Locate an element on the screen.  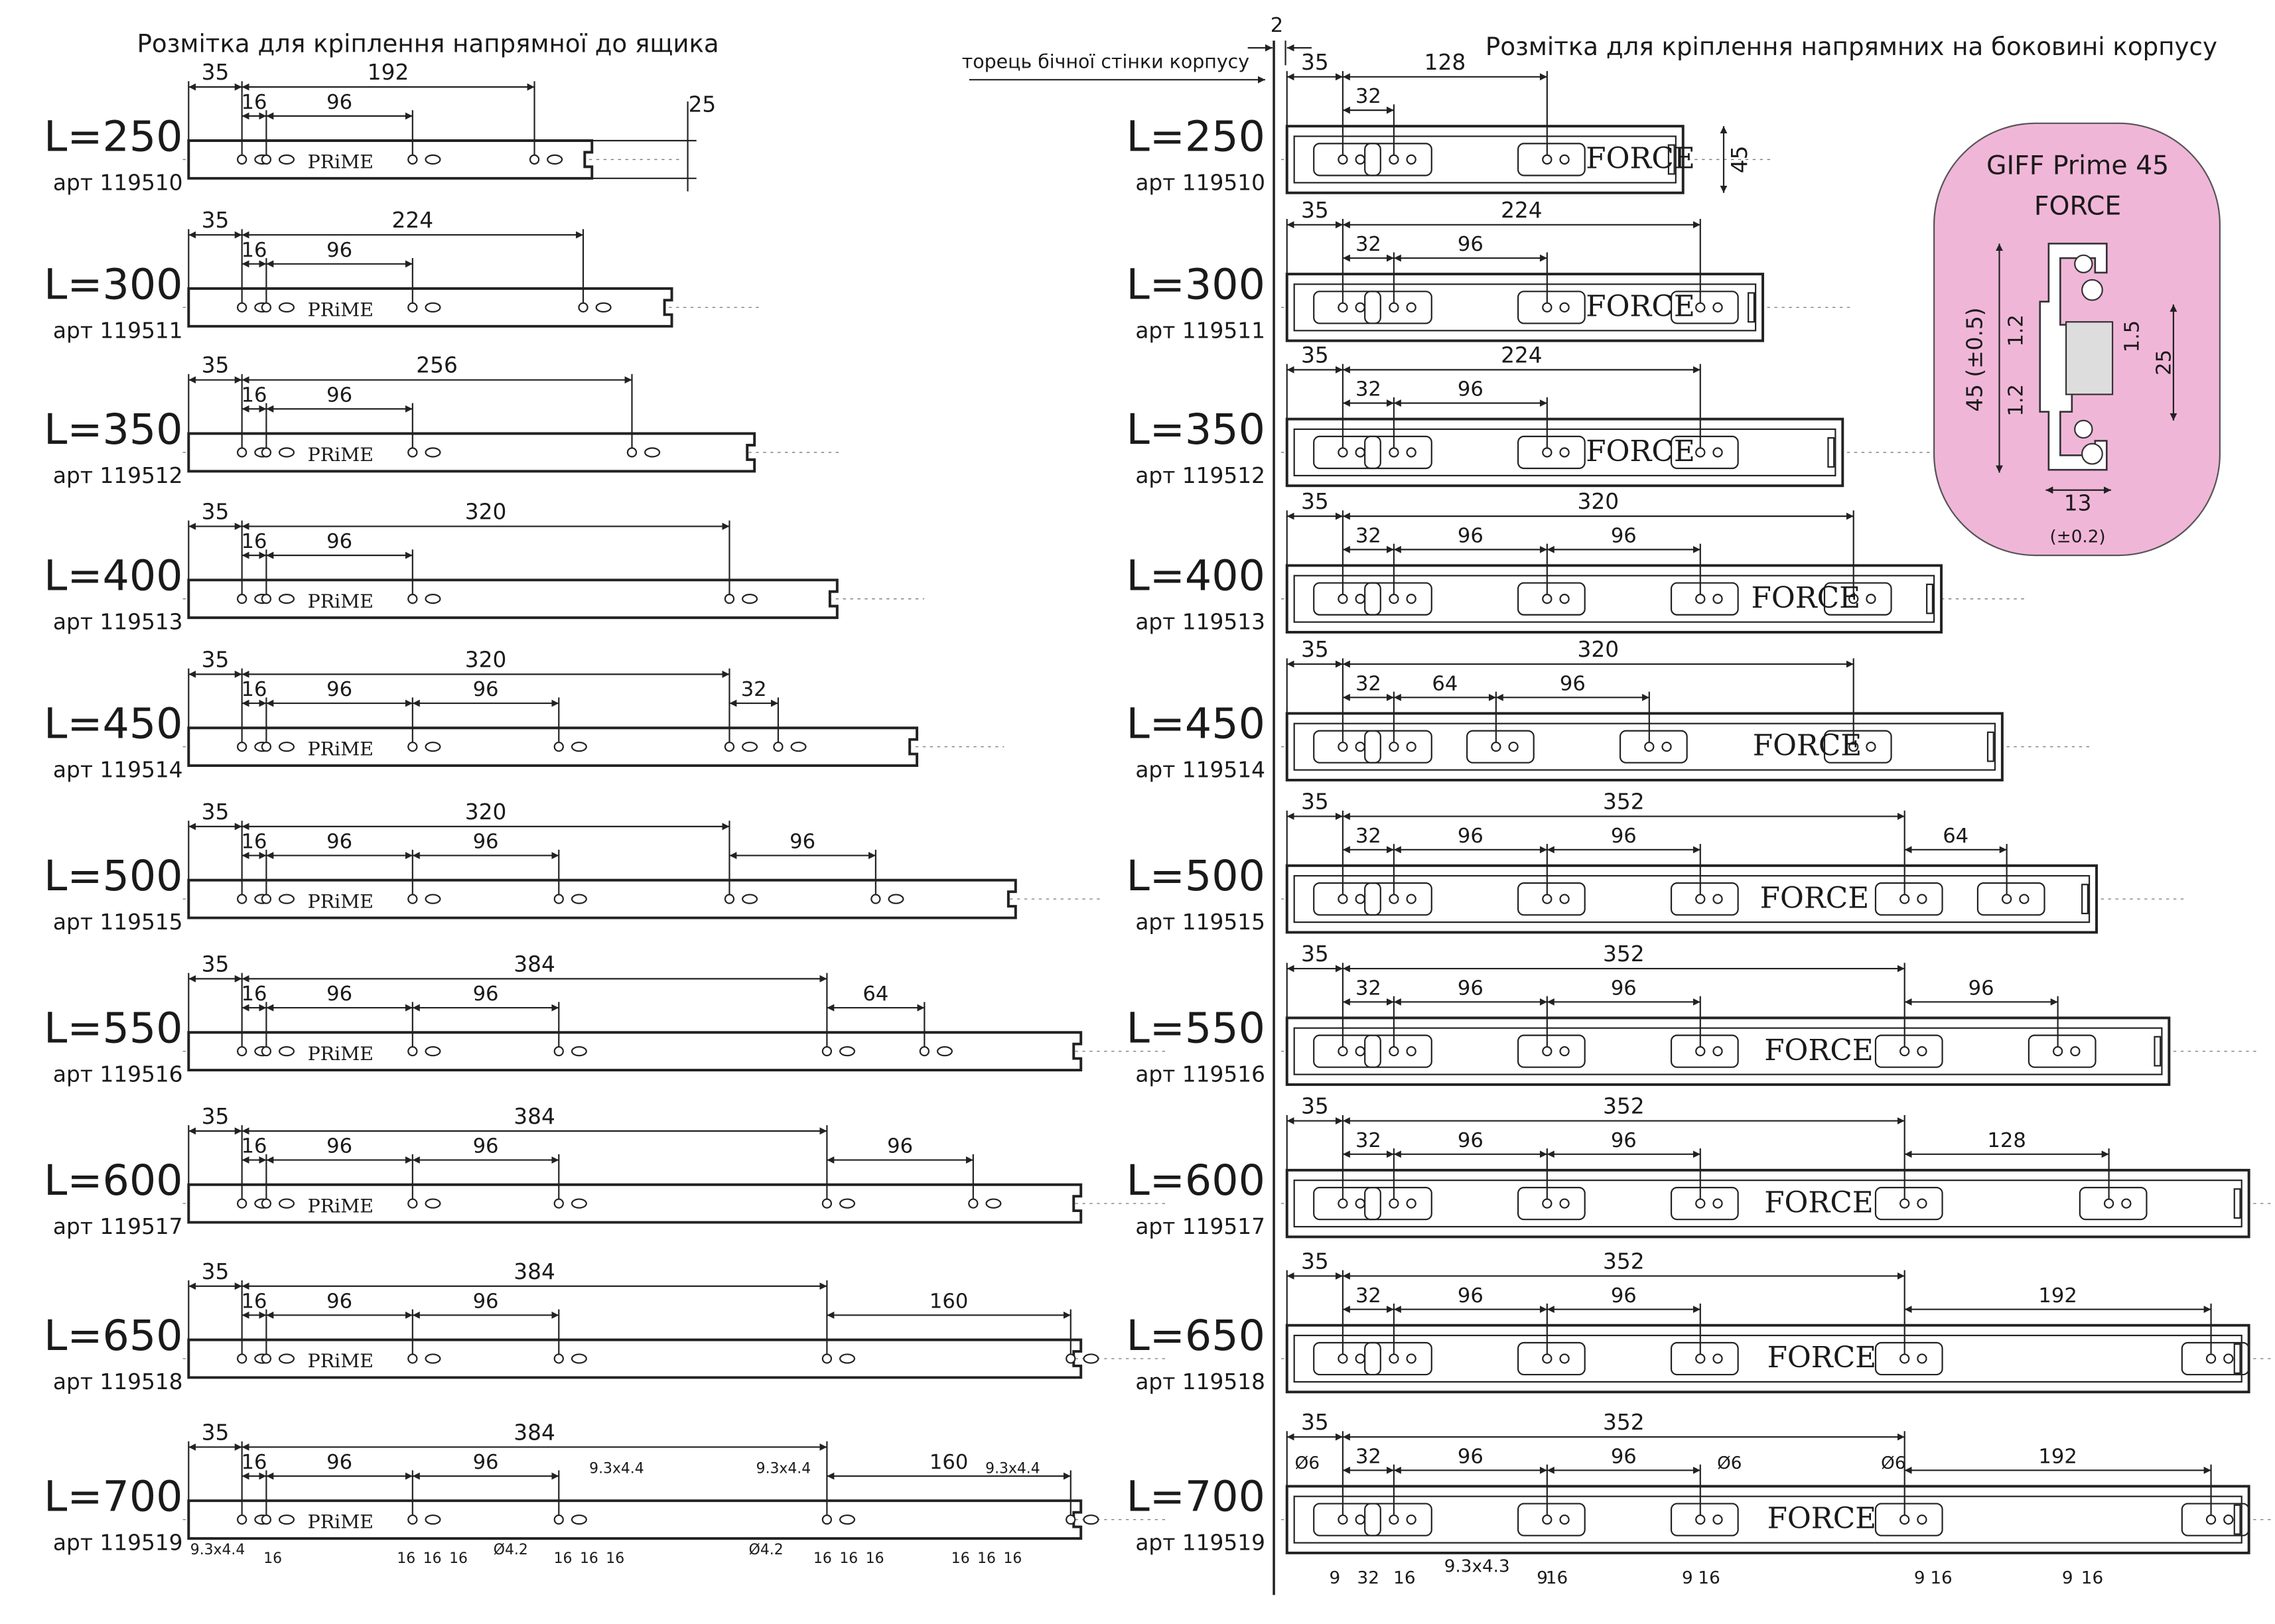
article: арт 119511 is located at coordinates (1200, 330).